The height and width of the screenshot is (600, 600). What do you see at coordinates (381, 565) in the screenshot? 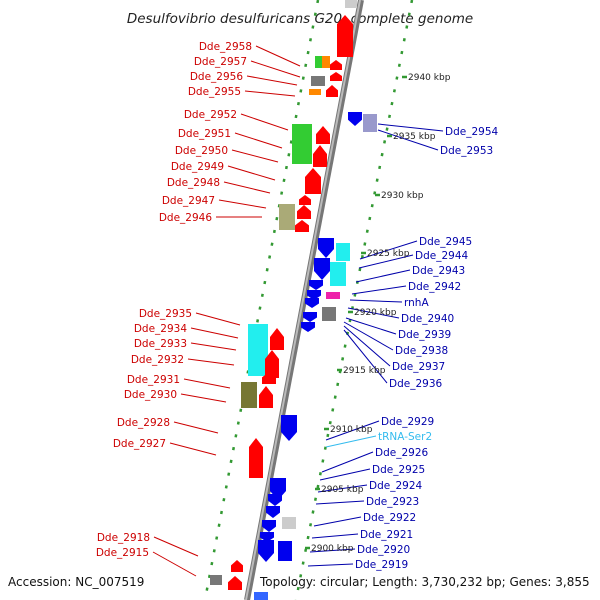
I see `gene-label-right: Dde_2919` at bounding box center [381, 565].